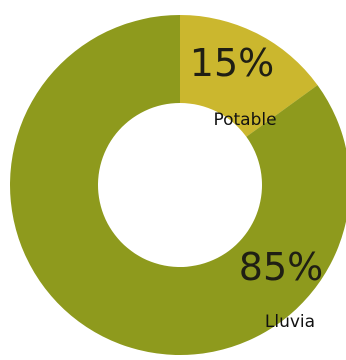  What do you see at coordinates (232, 63) in the screenshot?
I see `slice-value-label-potable: 15%` at bounding box center [232, 63].